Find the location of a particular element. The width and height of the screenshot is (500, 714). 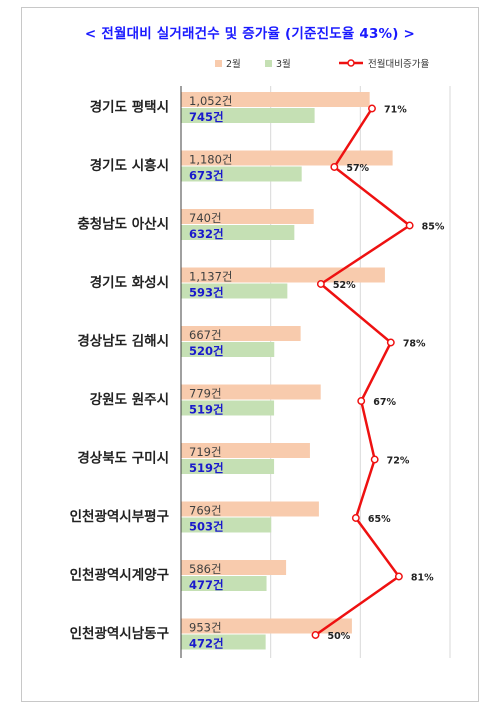

category-label: 경기도 화성시 is located at coordinates (129, 282).